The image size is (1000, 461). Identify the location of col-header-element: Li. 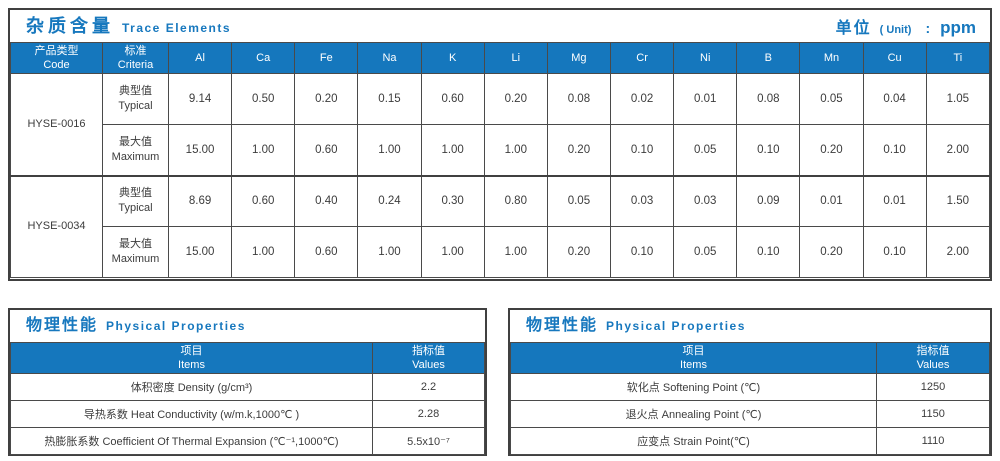
(515, 58).